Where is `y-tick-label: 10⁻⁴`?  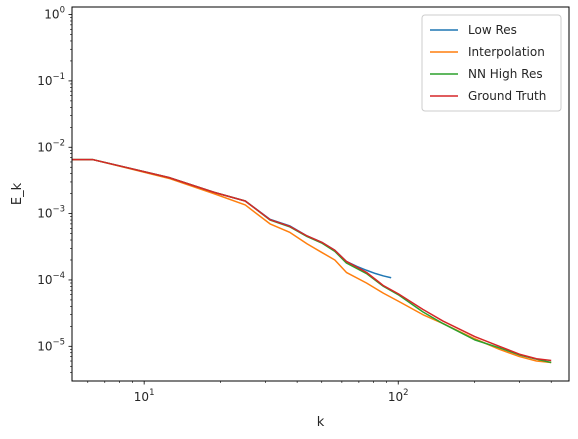 y-tick-label: 10⁻⁴ is located at coordinates (51, 279).